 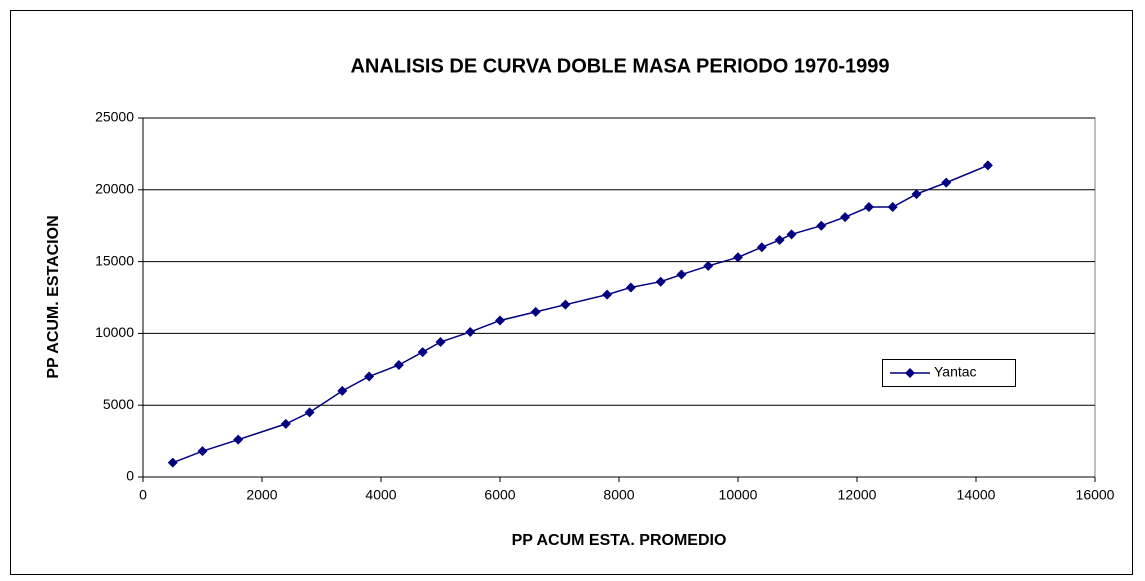 I want to click on y-tick-label: 25000, so click(x=114, y=117).